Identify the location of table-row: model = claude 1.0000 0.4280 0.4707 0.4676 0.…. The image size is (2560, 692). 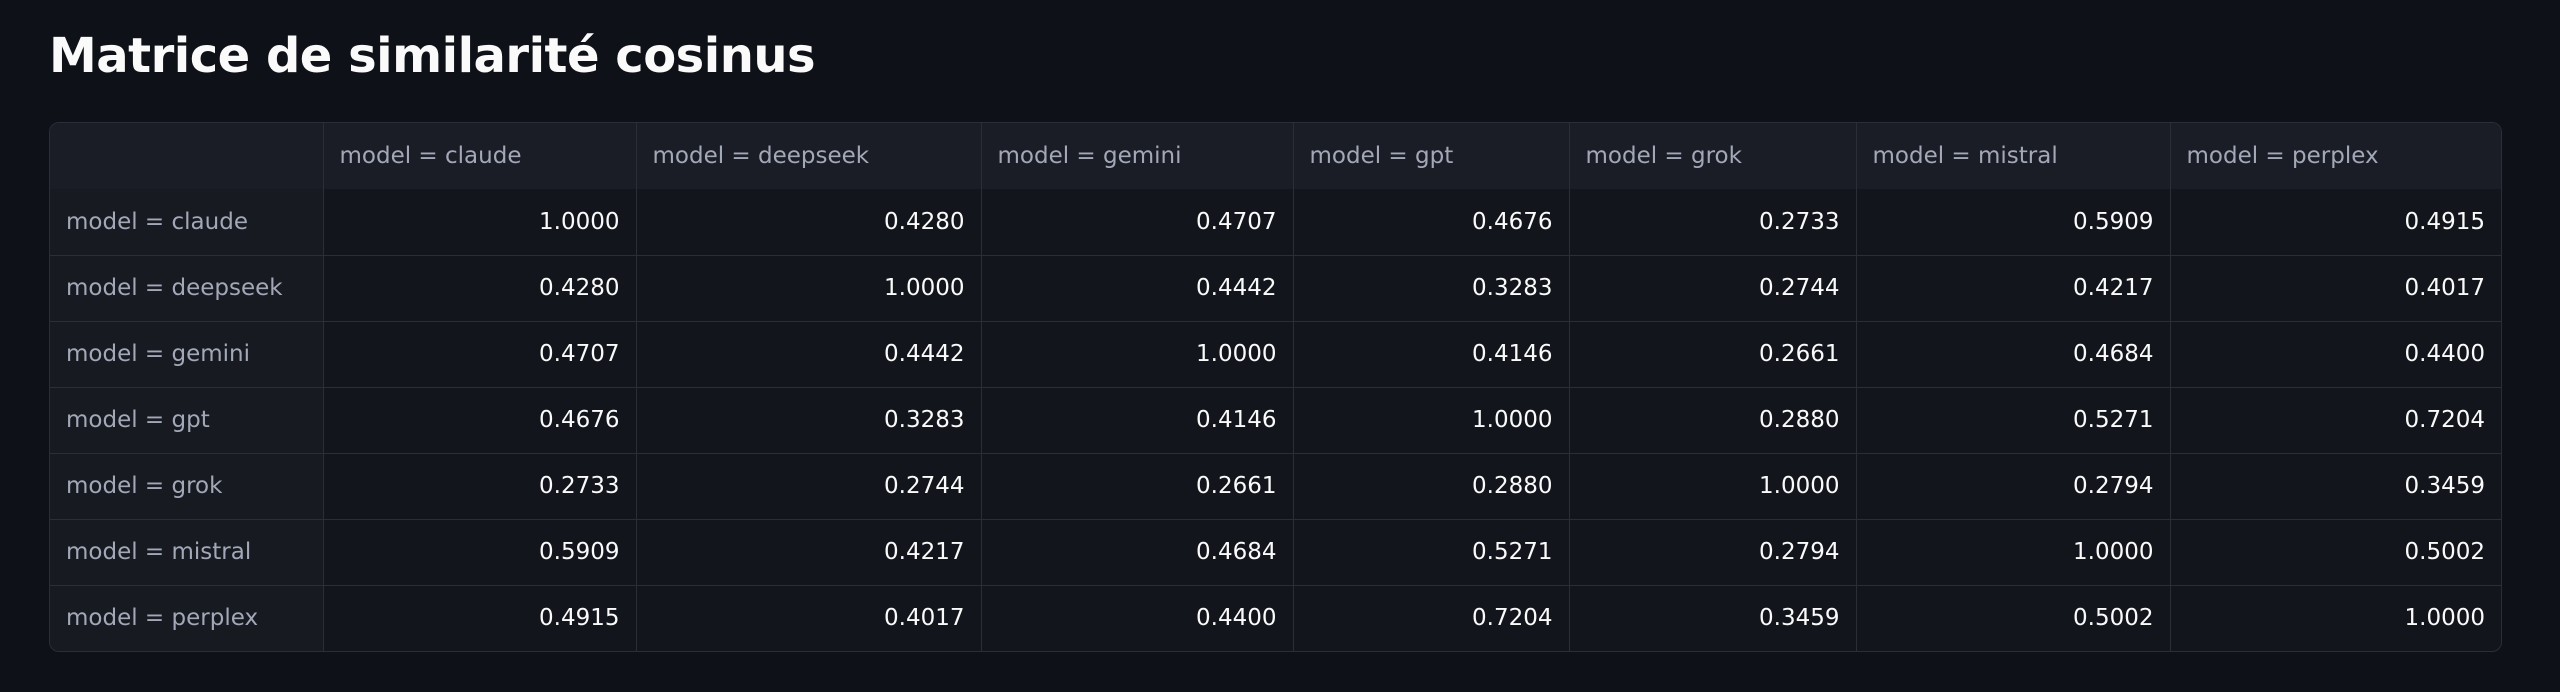
(1275, 222).